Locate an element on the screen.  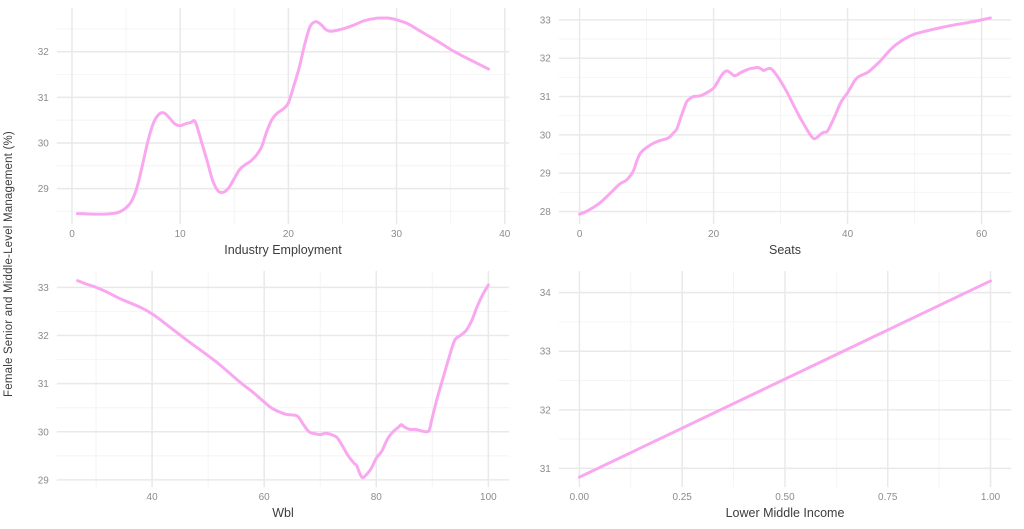
x-tick-label: 80 is located at coordinates (377, 497).